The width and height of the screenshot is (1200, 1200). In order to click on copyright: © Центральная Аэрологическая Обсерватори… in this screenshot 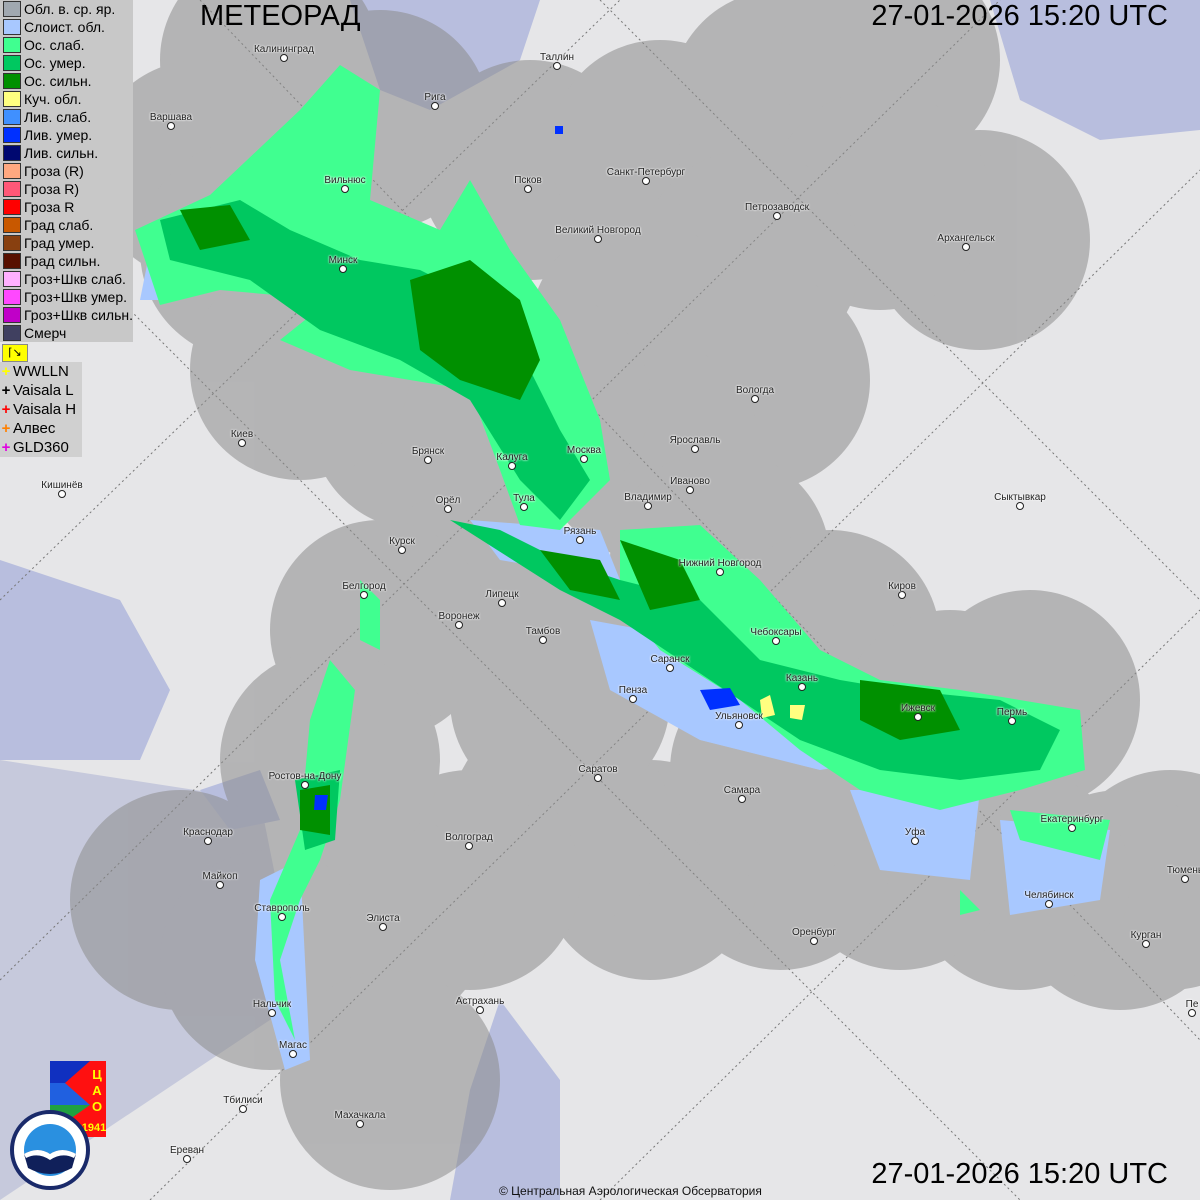, I will do `click(630, 1191)`.